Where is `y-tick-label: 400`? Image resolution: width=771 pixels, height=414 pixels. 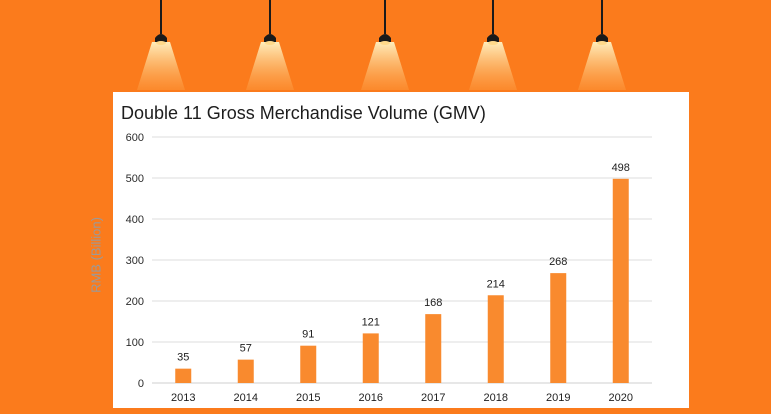
y-tick-label: 400 is located at coordinates (135, 220).